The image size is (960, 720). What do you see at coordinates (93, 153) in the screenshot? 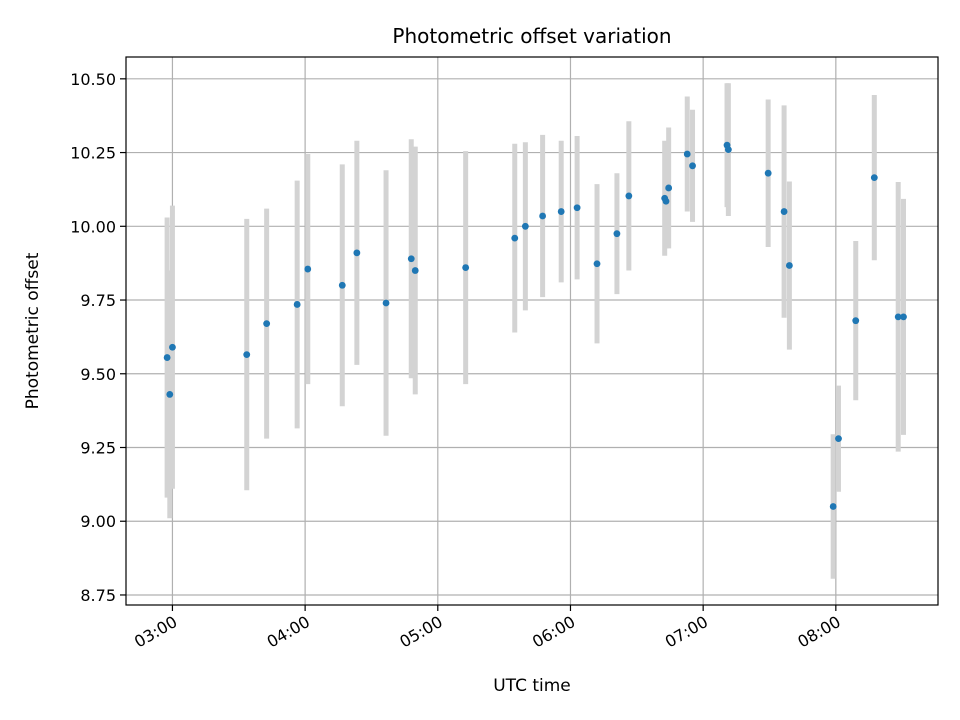
I see `y-tick-label: 10.25` at bounding box center [93, 153].